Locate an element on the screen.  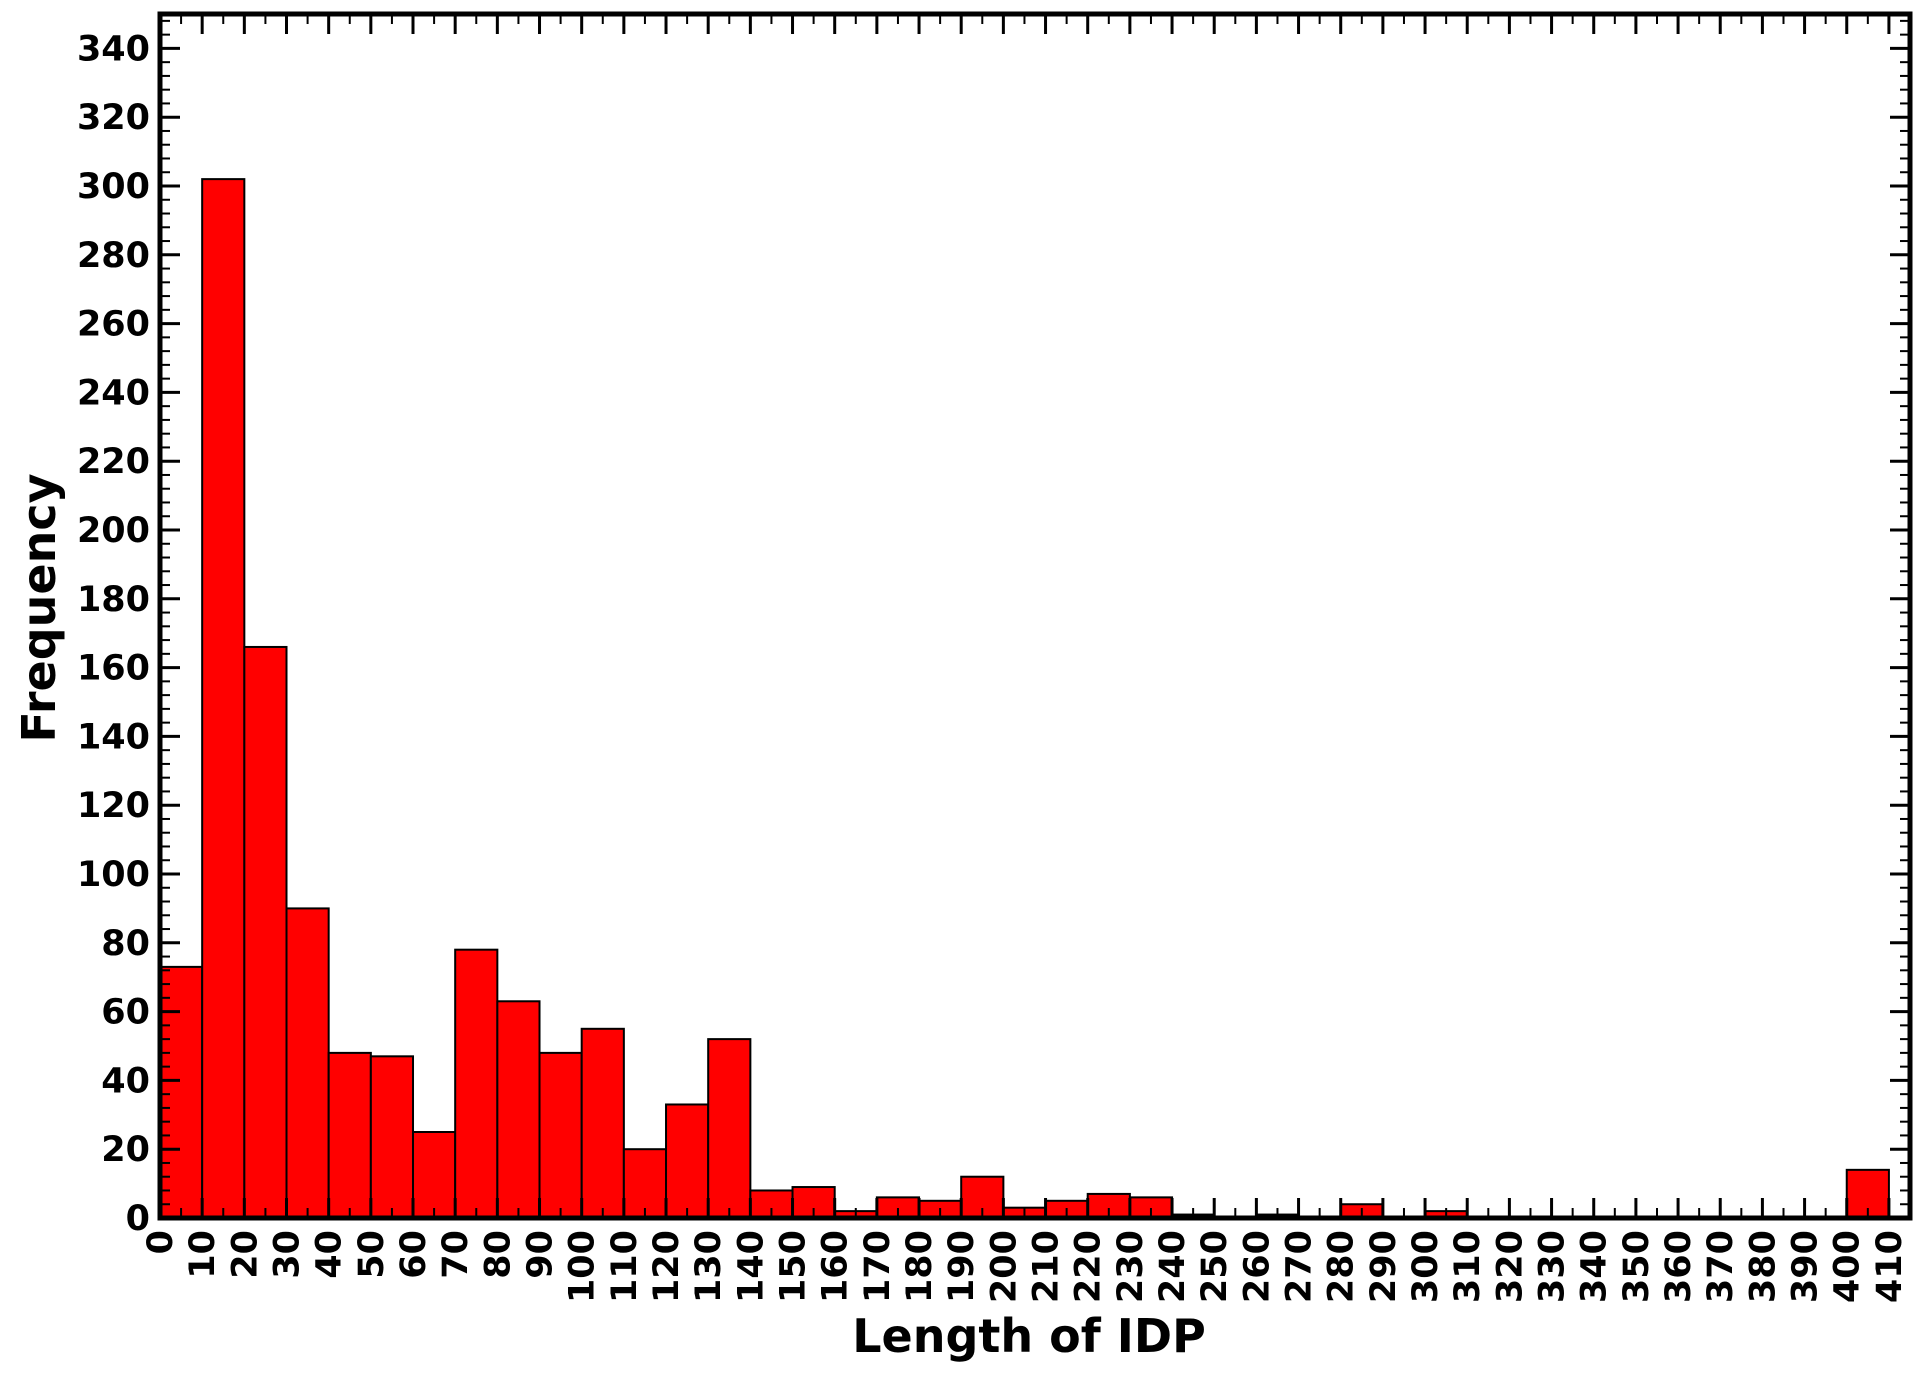
x-tick-label: 180 is located at coordinates (920, 1266).